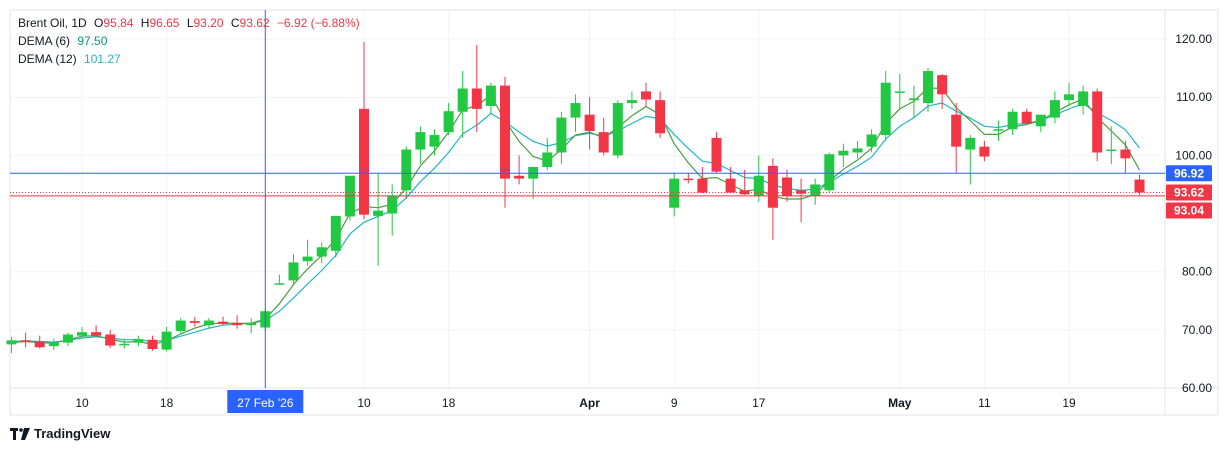 This screenshot has width=1231, height=452. What do you see at coordinates (984, 403) in the screenshot?
I see `time-tick-label: 11` at bounding box center [984, 403].